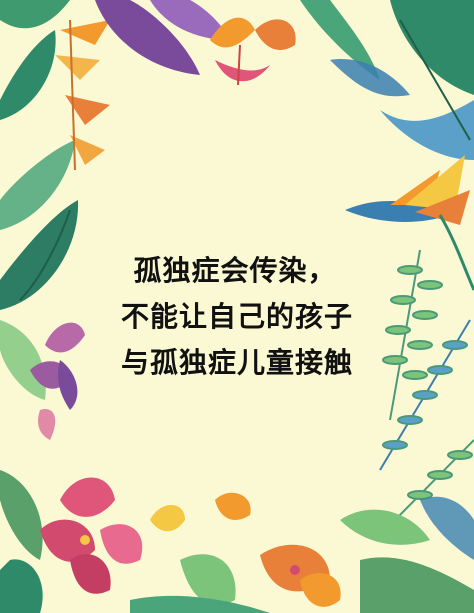  What do you see at coordinates (409, 223) in the screenshot?
I see `bird-of-paradise-icon` at bounding box center [409, 223].